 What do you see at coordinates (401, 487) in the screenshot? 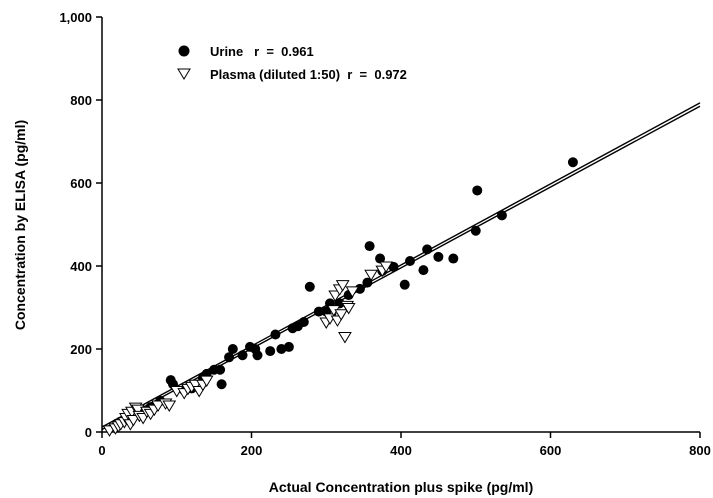
I see `x-axis-title: Actual Concentration plus spike (pg/ml)` at bounding box center [401, 487].